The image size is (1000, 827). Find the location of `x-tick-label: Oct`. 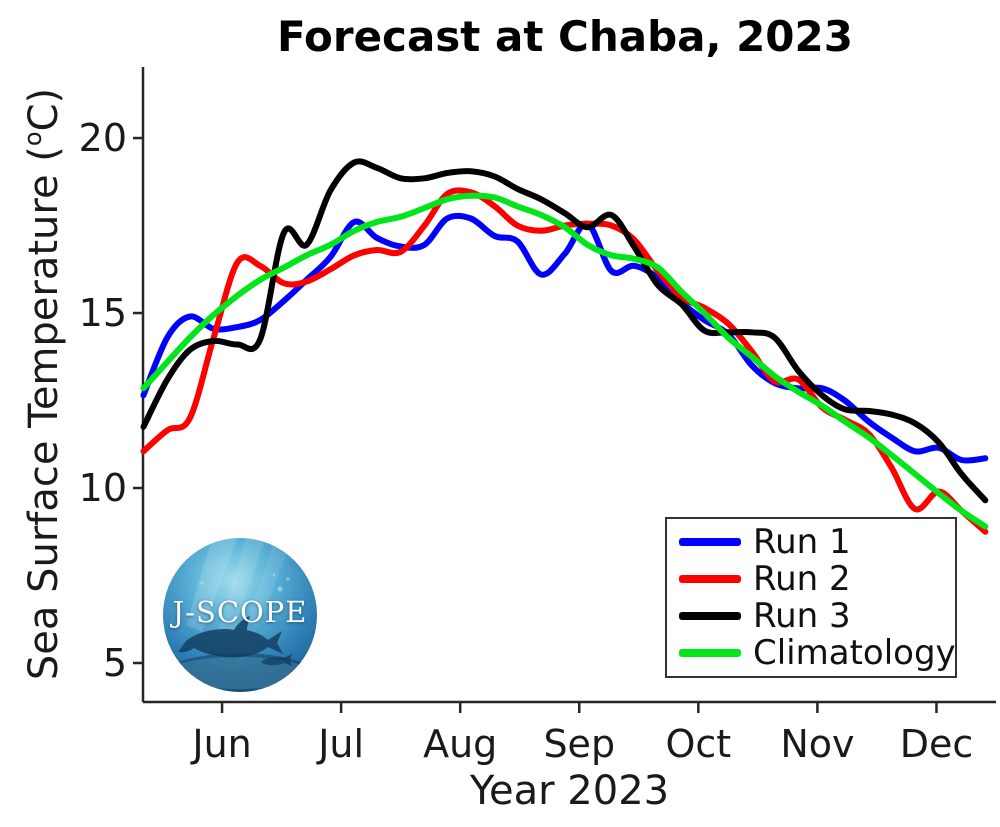

x-tick-label: Oct is located at coordinates (698, 744).